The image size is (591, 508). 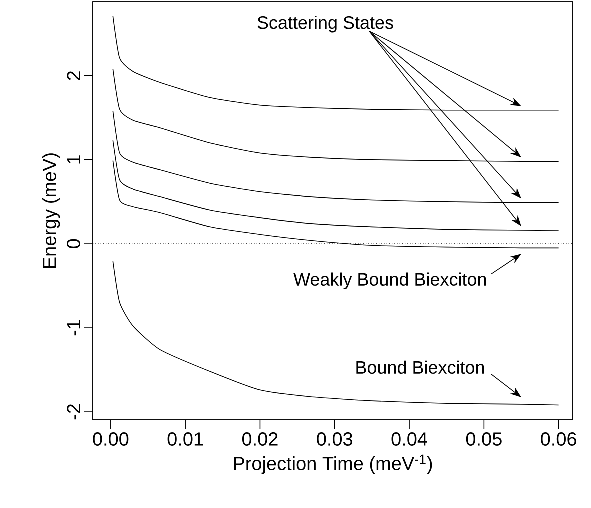 What do you see at coordinates (390, 281) in the screenshot?
I see `annotation: Weakly Bound Biexciton` at bounding box center [390, 281].